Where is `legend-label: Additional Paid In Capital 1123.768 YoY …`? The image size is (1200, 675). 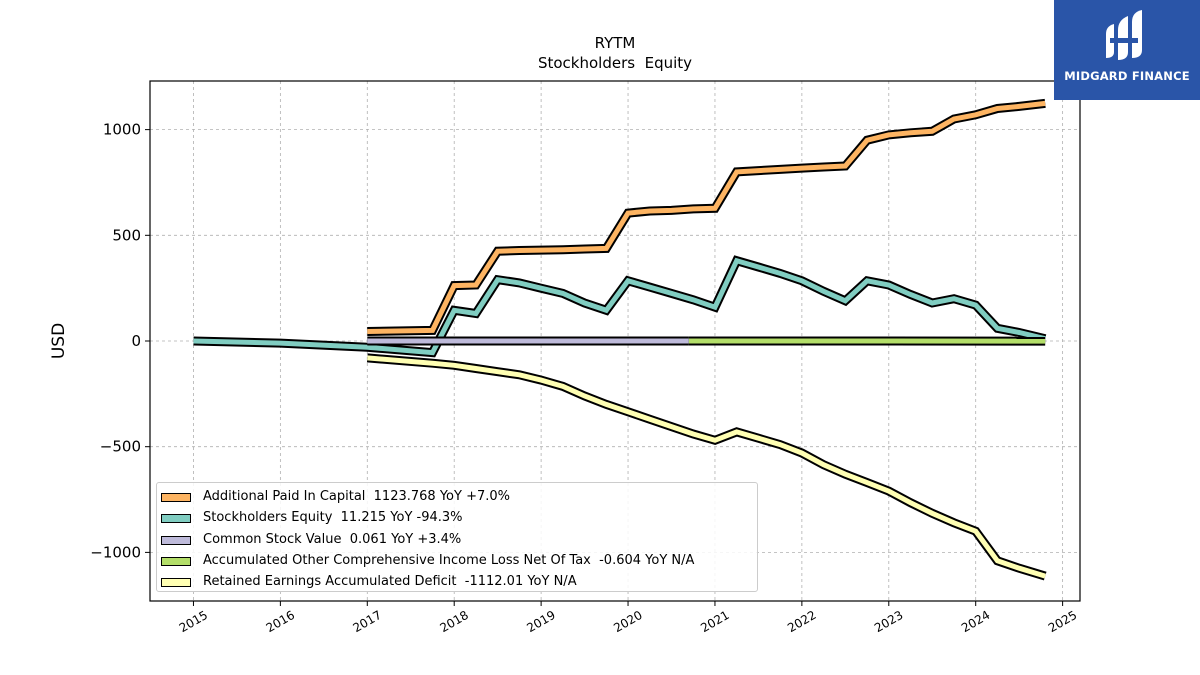
legend-label: Additional Paid In Capital 1123.768 YoY … is located at coordinates (356, 496).